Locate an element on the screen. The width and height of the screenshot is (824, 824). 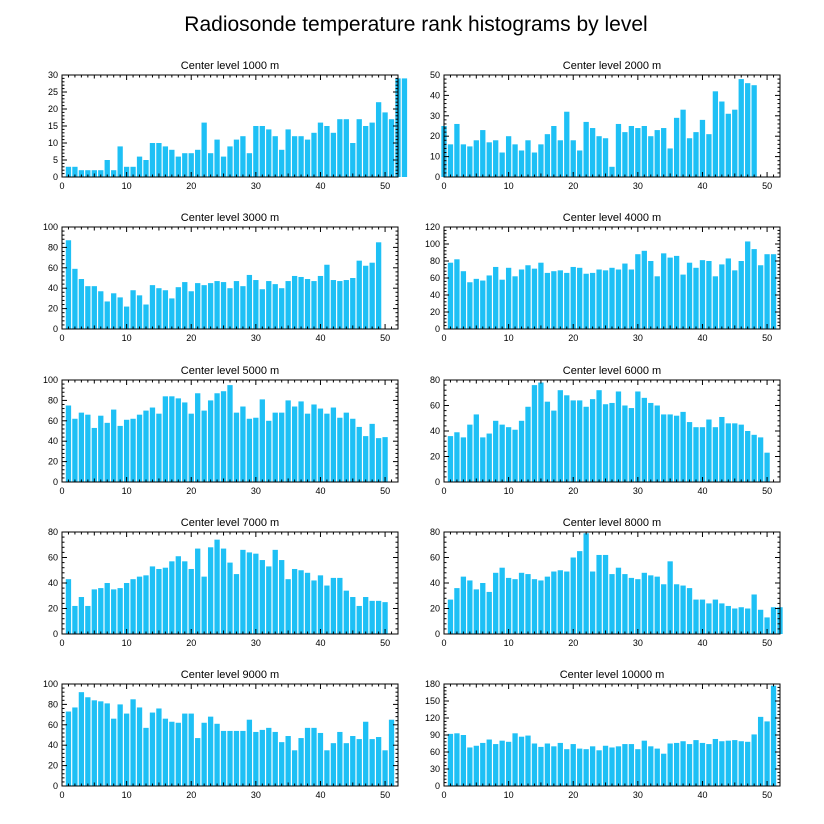
x-tick-label: 10 is located at coordinates (127, 338).